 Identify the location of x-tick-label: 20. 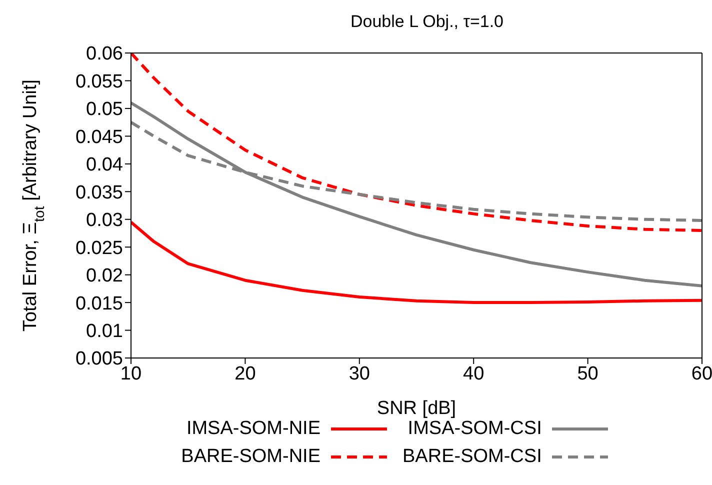
(245, 373).